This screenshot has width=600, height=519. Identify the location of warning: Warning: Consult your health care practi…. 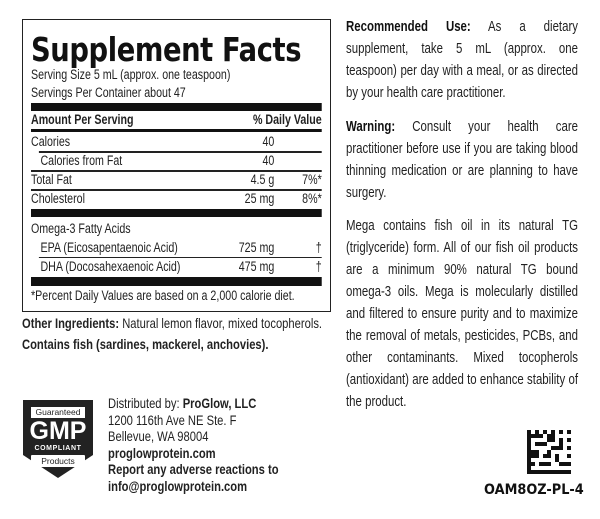
(462, 160).